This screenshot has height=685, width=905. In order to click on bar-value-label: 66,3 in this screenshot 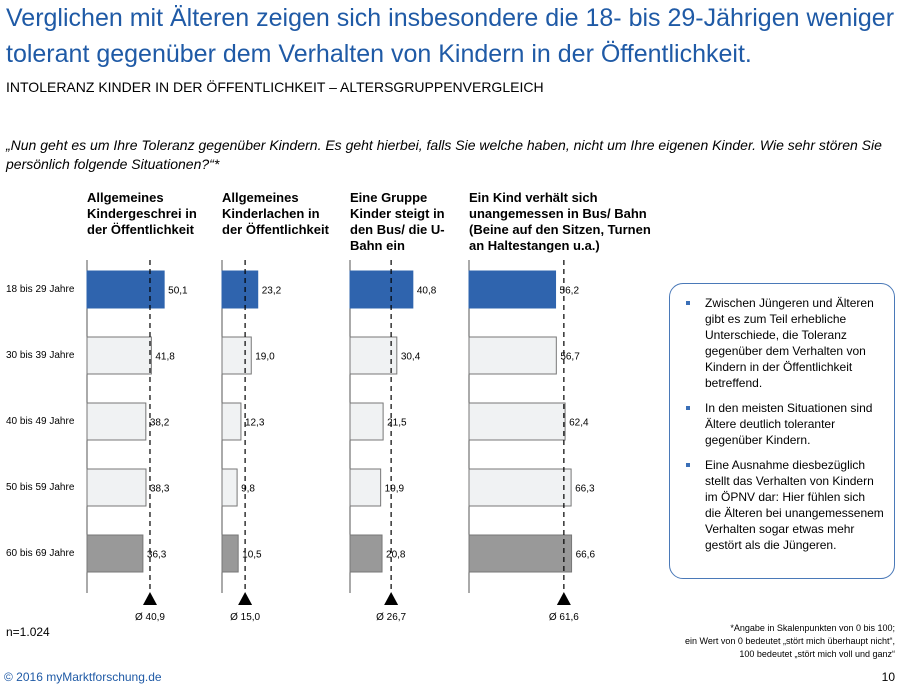, I will do `click(585, 489)`.